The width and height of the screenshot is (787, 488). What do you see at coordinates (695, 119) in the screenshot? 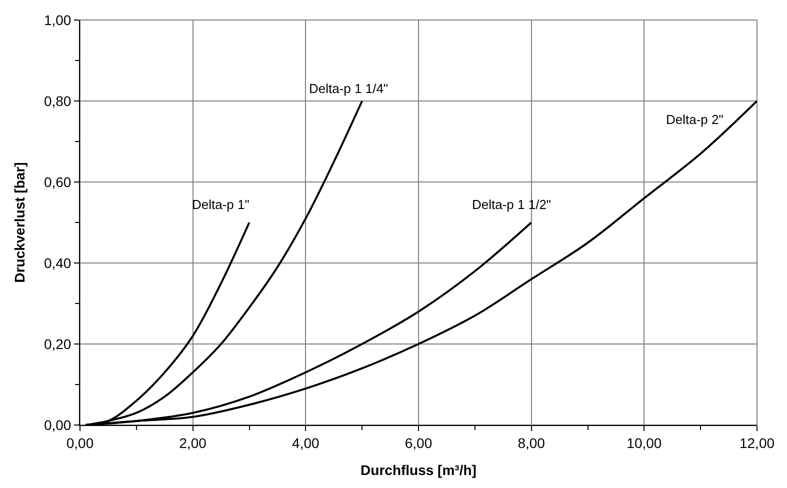
I see `series-label: Delta-p 2"` at bounding box center [695, 119].